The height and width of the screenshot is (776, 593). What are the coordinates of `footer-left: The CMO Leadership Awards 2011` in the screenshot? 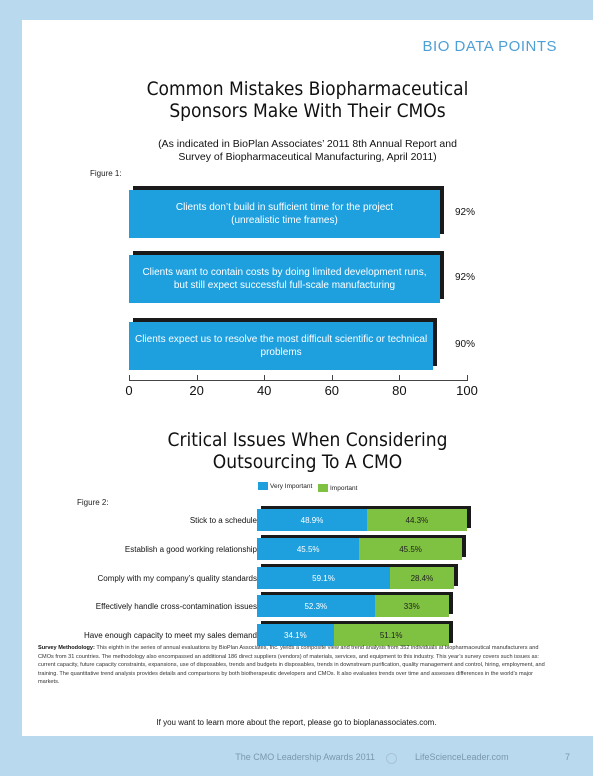 It's located at (305, 757).